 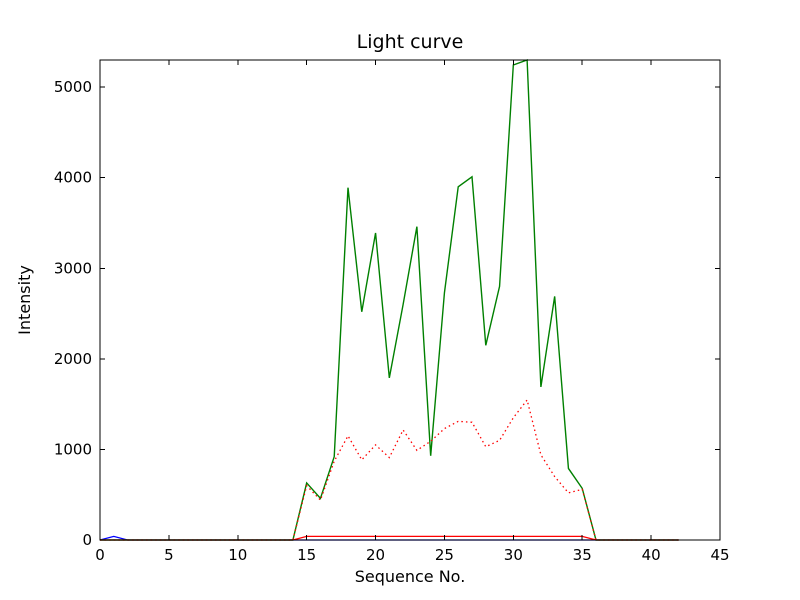 What do you see at coordinates (306, 555) in the screenshot?
I see `x-tick-label: 15` at bounding box center [306, 555].